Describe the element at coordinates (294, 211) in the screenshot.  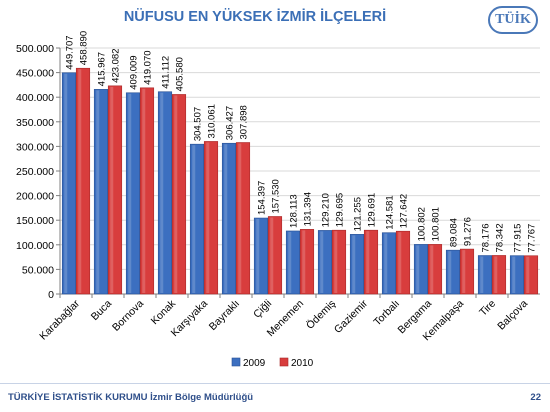
I see `data-label: 128.113` at that location.